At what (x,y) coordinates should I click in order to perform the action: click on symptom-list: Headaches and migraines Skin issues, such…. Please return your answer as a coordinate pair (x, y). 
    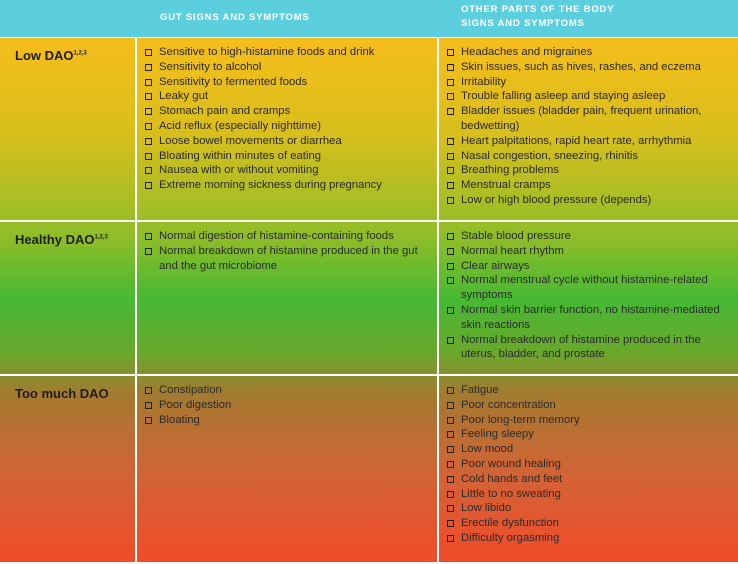
    Looking at the image, I should click on (584, 126).